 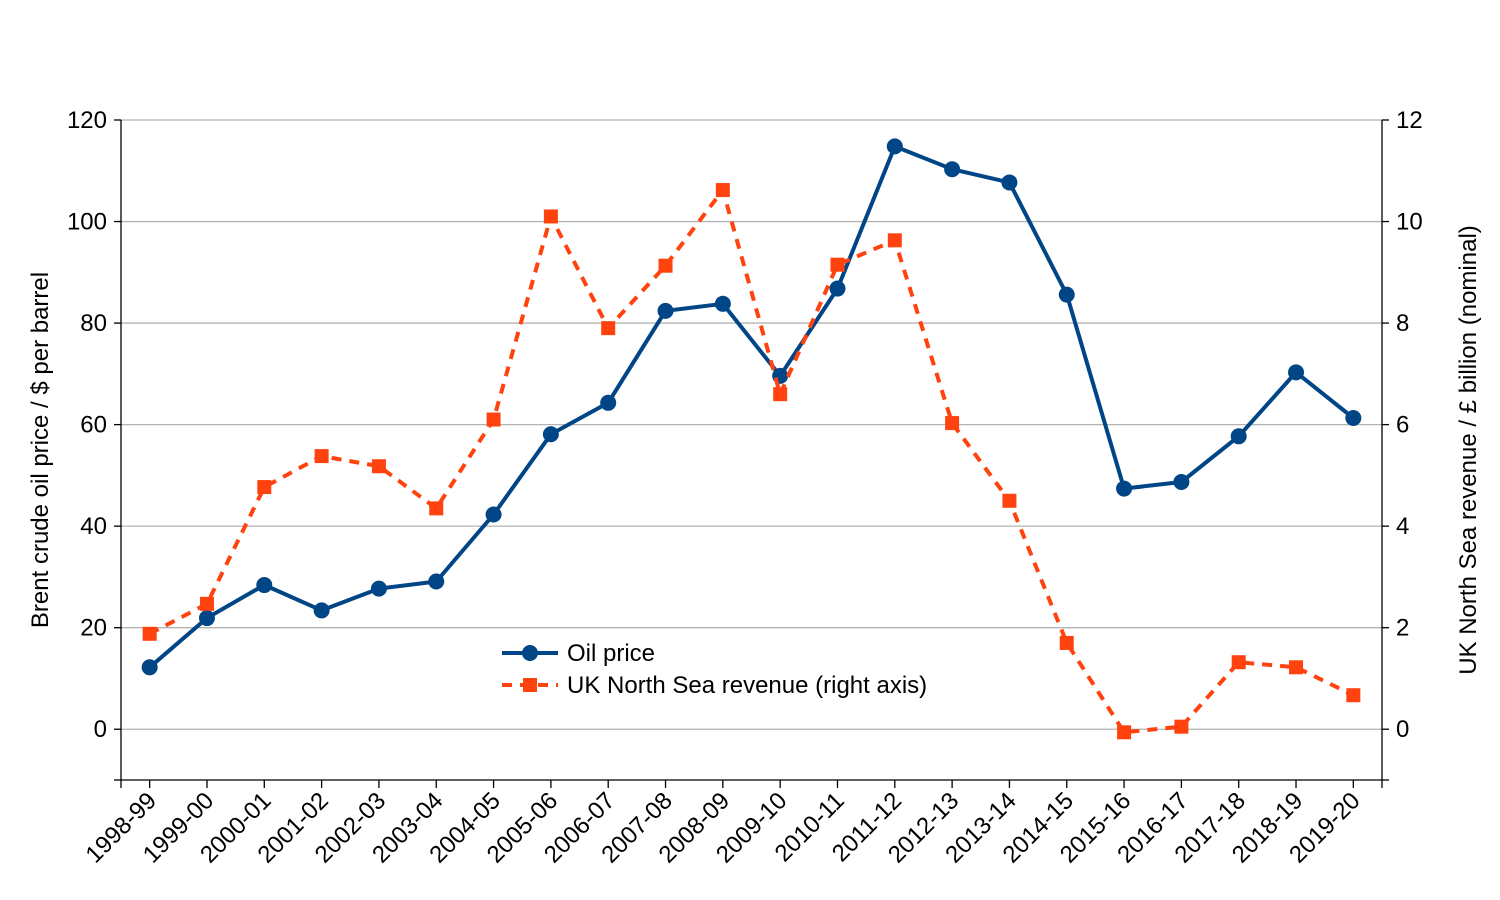 I want to click on y-left-tick-label: 80, so click(x=93, y=323).